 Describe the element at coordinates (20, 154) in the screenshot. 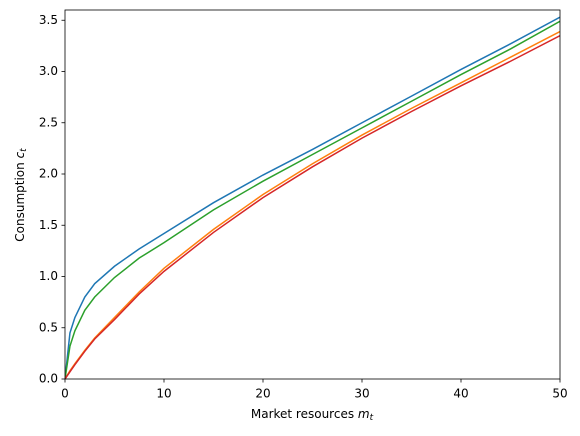

I see `y-label-var: c` at that location.